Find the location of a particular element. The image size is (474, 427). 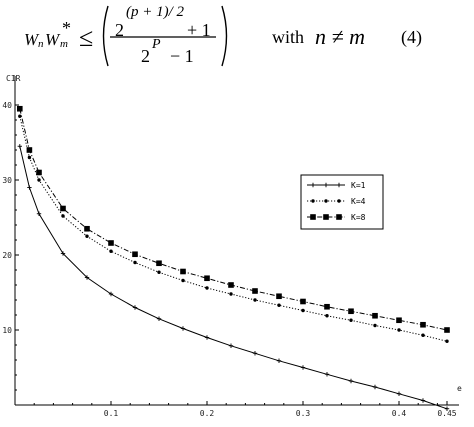

equation-number: (4) is located at coordinates (411, 37).